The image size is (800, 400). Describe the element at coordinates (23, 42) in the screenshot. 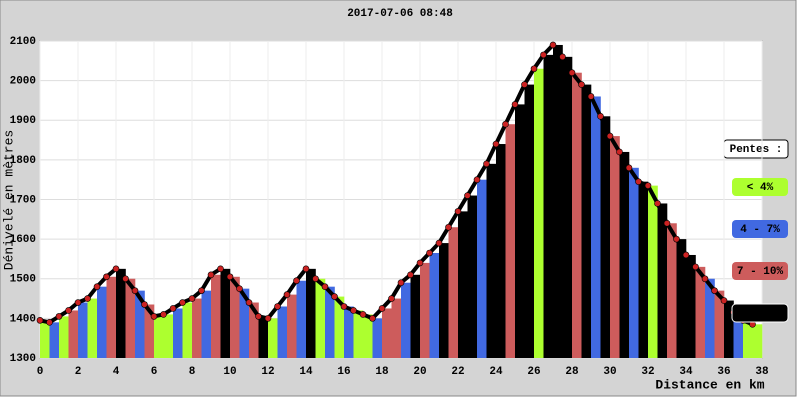

I see `y-tick-label: 2100` at that location.